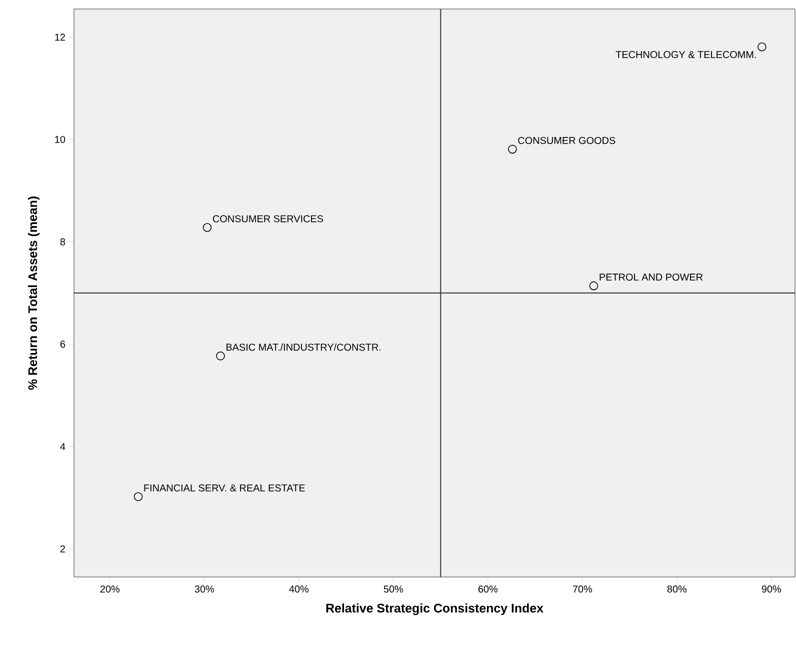  What do you see at coordinates (63, 242) in the screenshot?
I see `y-tick-label: 8` at bounding box center [63, 242].